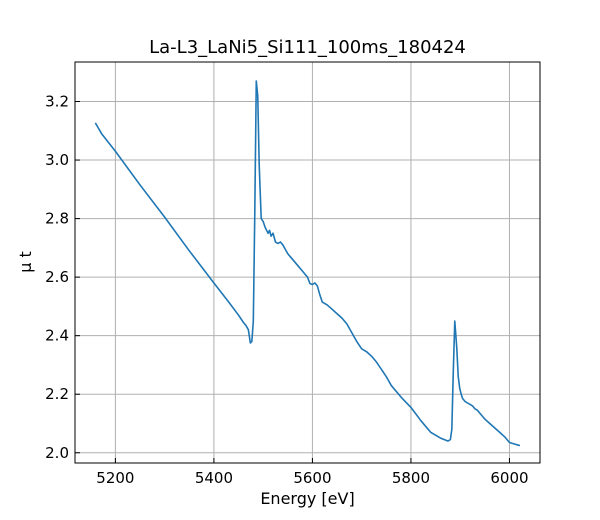 Image resolution: width=600 pixels, height=520 pixels. What do you see at coordinates (25, 262) in the screenshot?
I see `y-axis-title: μ t` at bounding box center [25, 262].